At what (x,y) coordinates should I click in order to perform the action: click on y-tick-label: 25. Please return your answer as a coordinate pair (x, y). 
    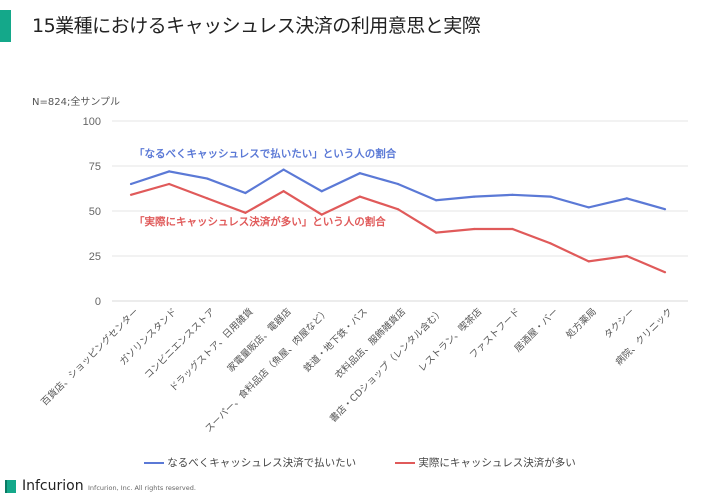
    Looking at the image, I should click on (95, 257).